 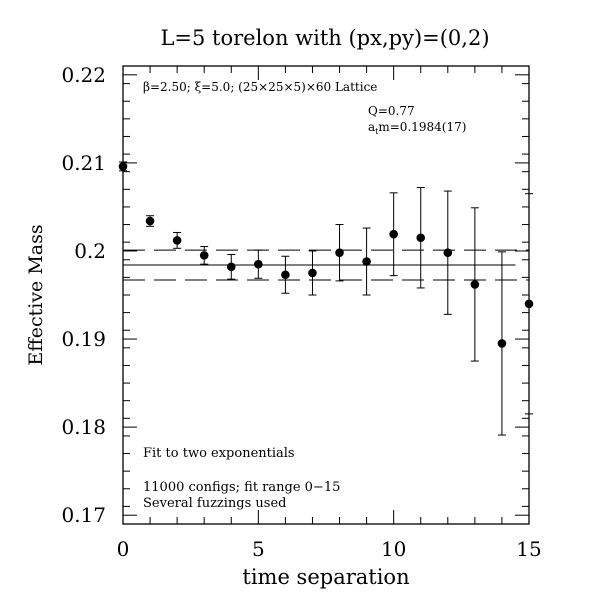 What do you see at coordinates (83, 515) in the screenshot?
I see `y-tick-label: 0.17` at bounding box center [83, 515].